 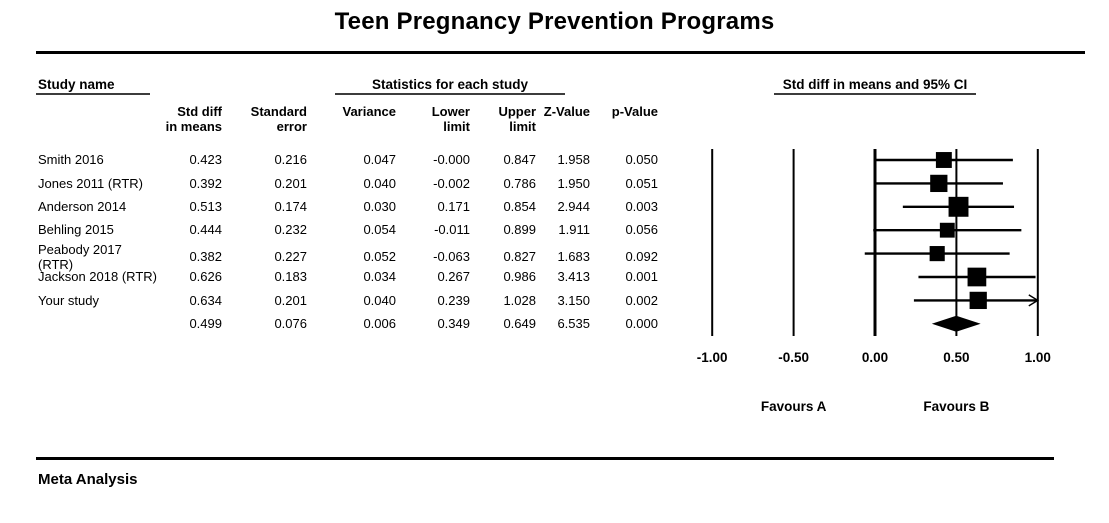 I want to click on study-name-header: Study name, so click(x=93, y=86).